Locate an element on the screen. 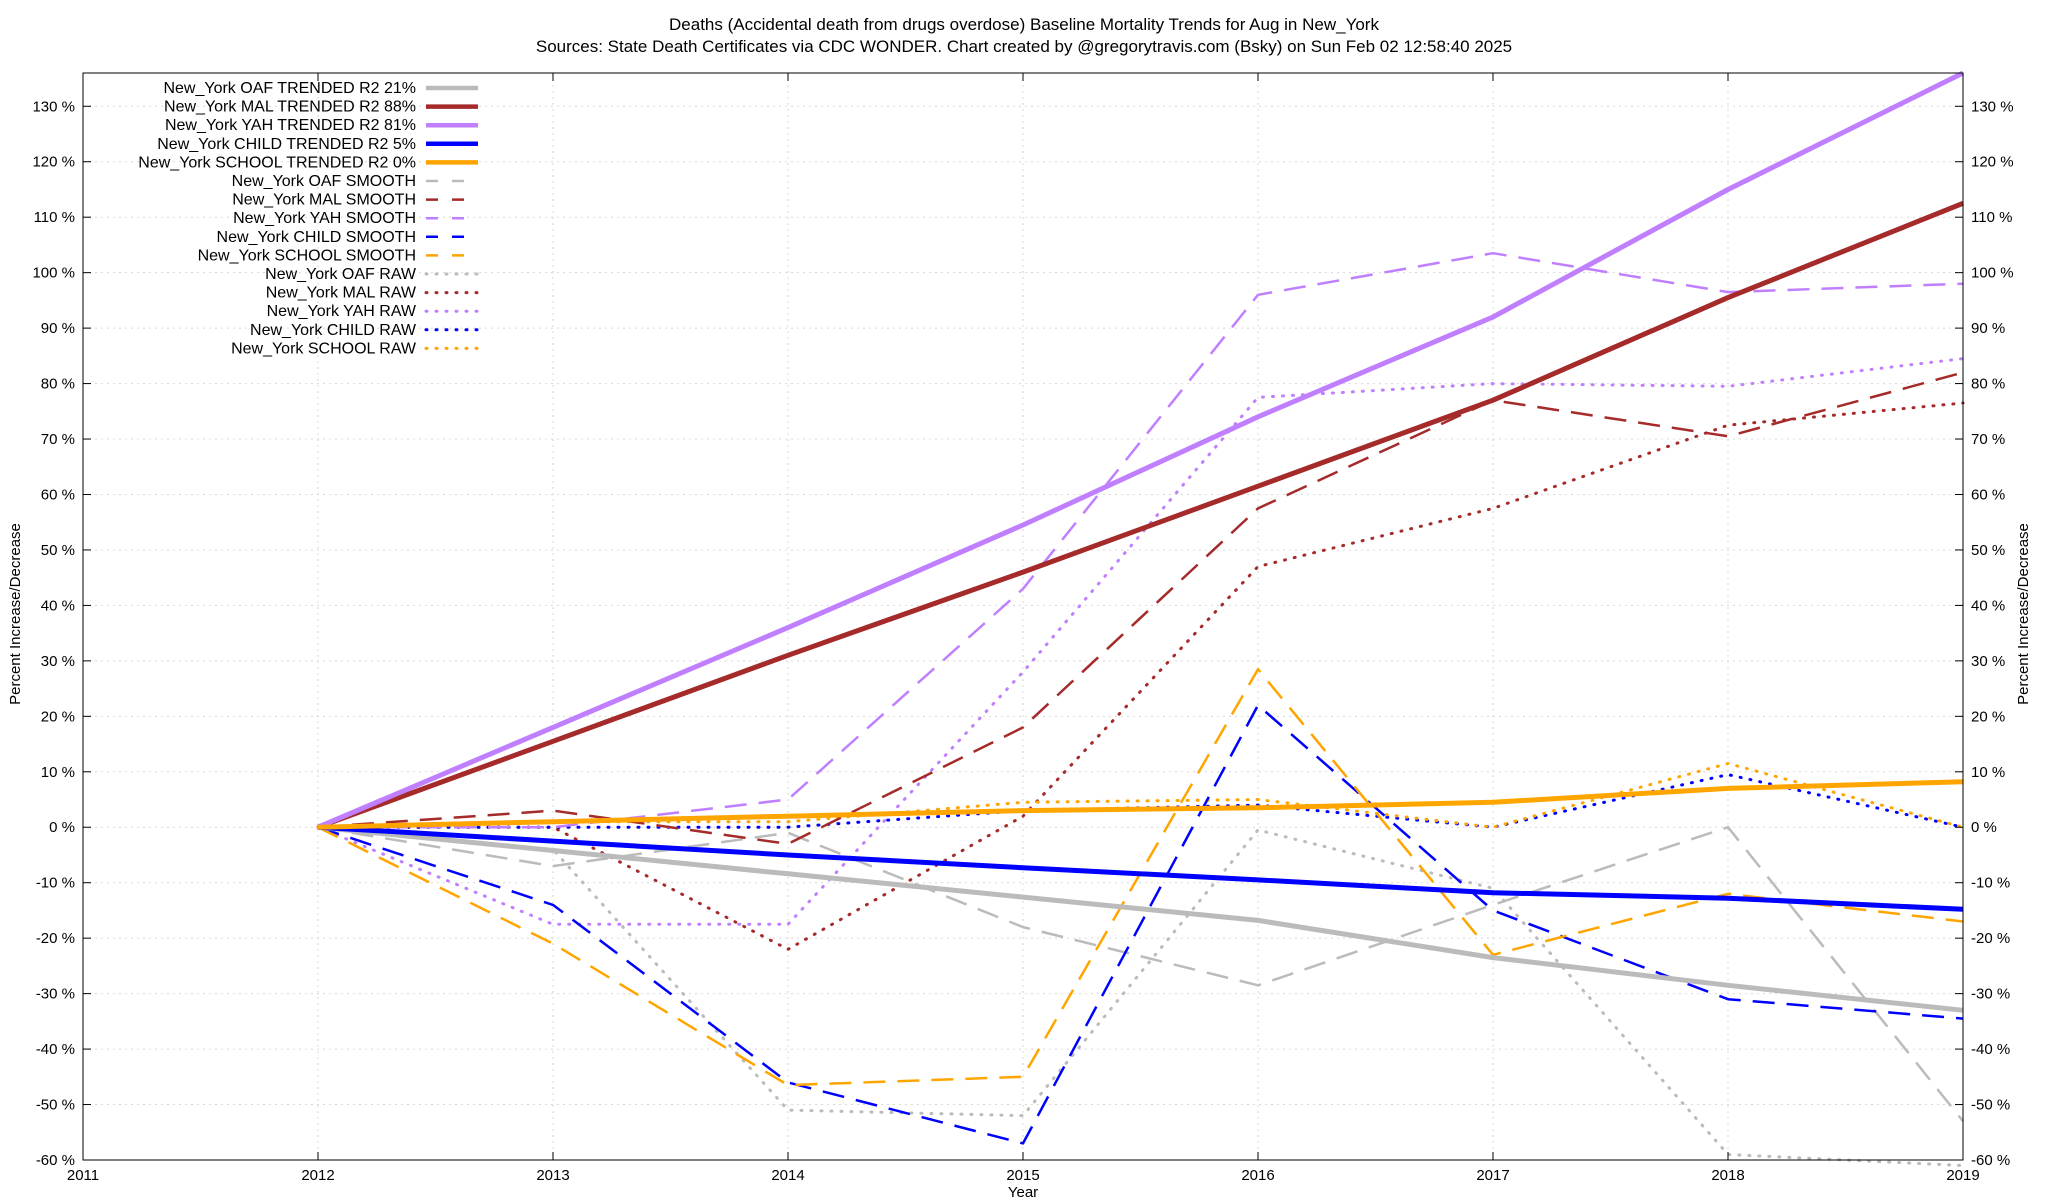 The image size is (2048, 1200). y-tick-label: 80 % is located at coordinates (58, 384).